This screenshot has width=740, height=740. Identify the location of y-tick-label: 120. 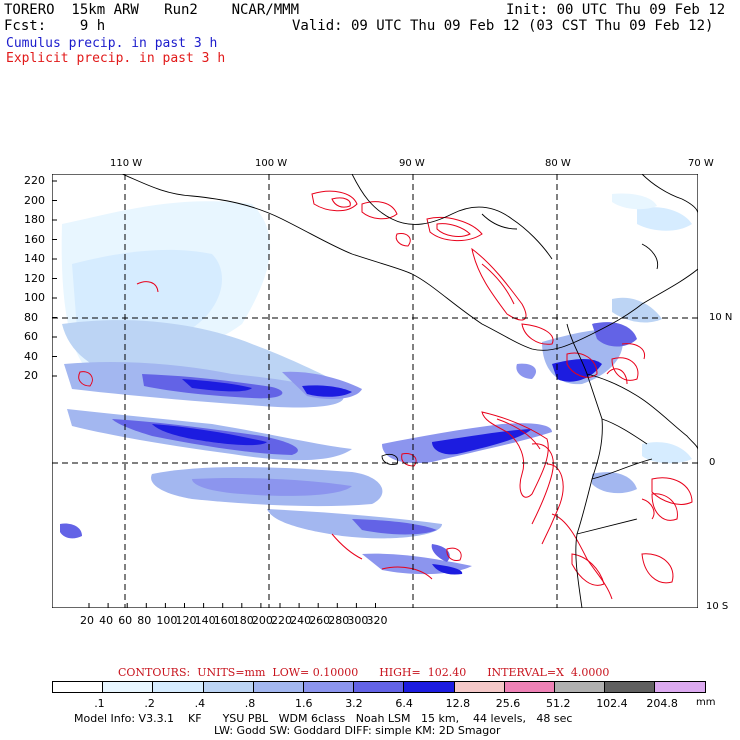
(34, 278).